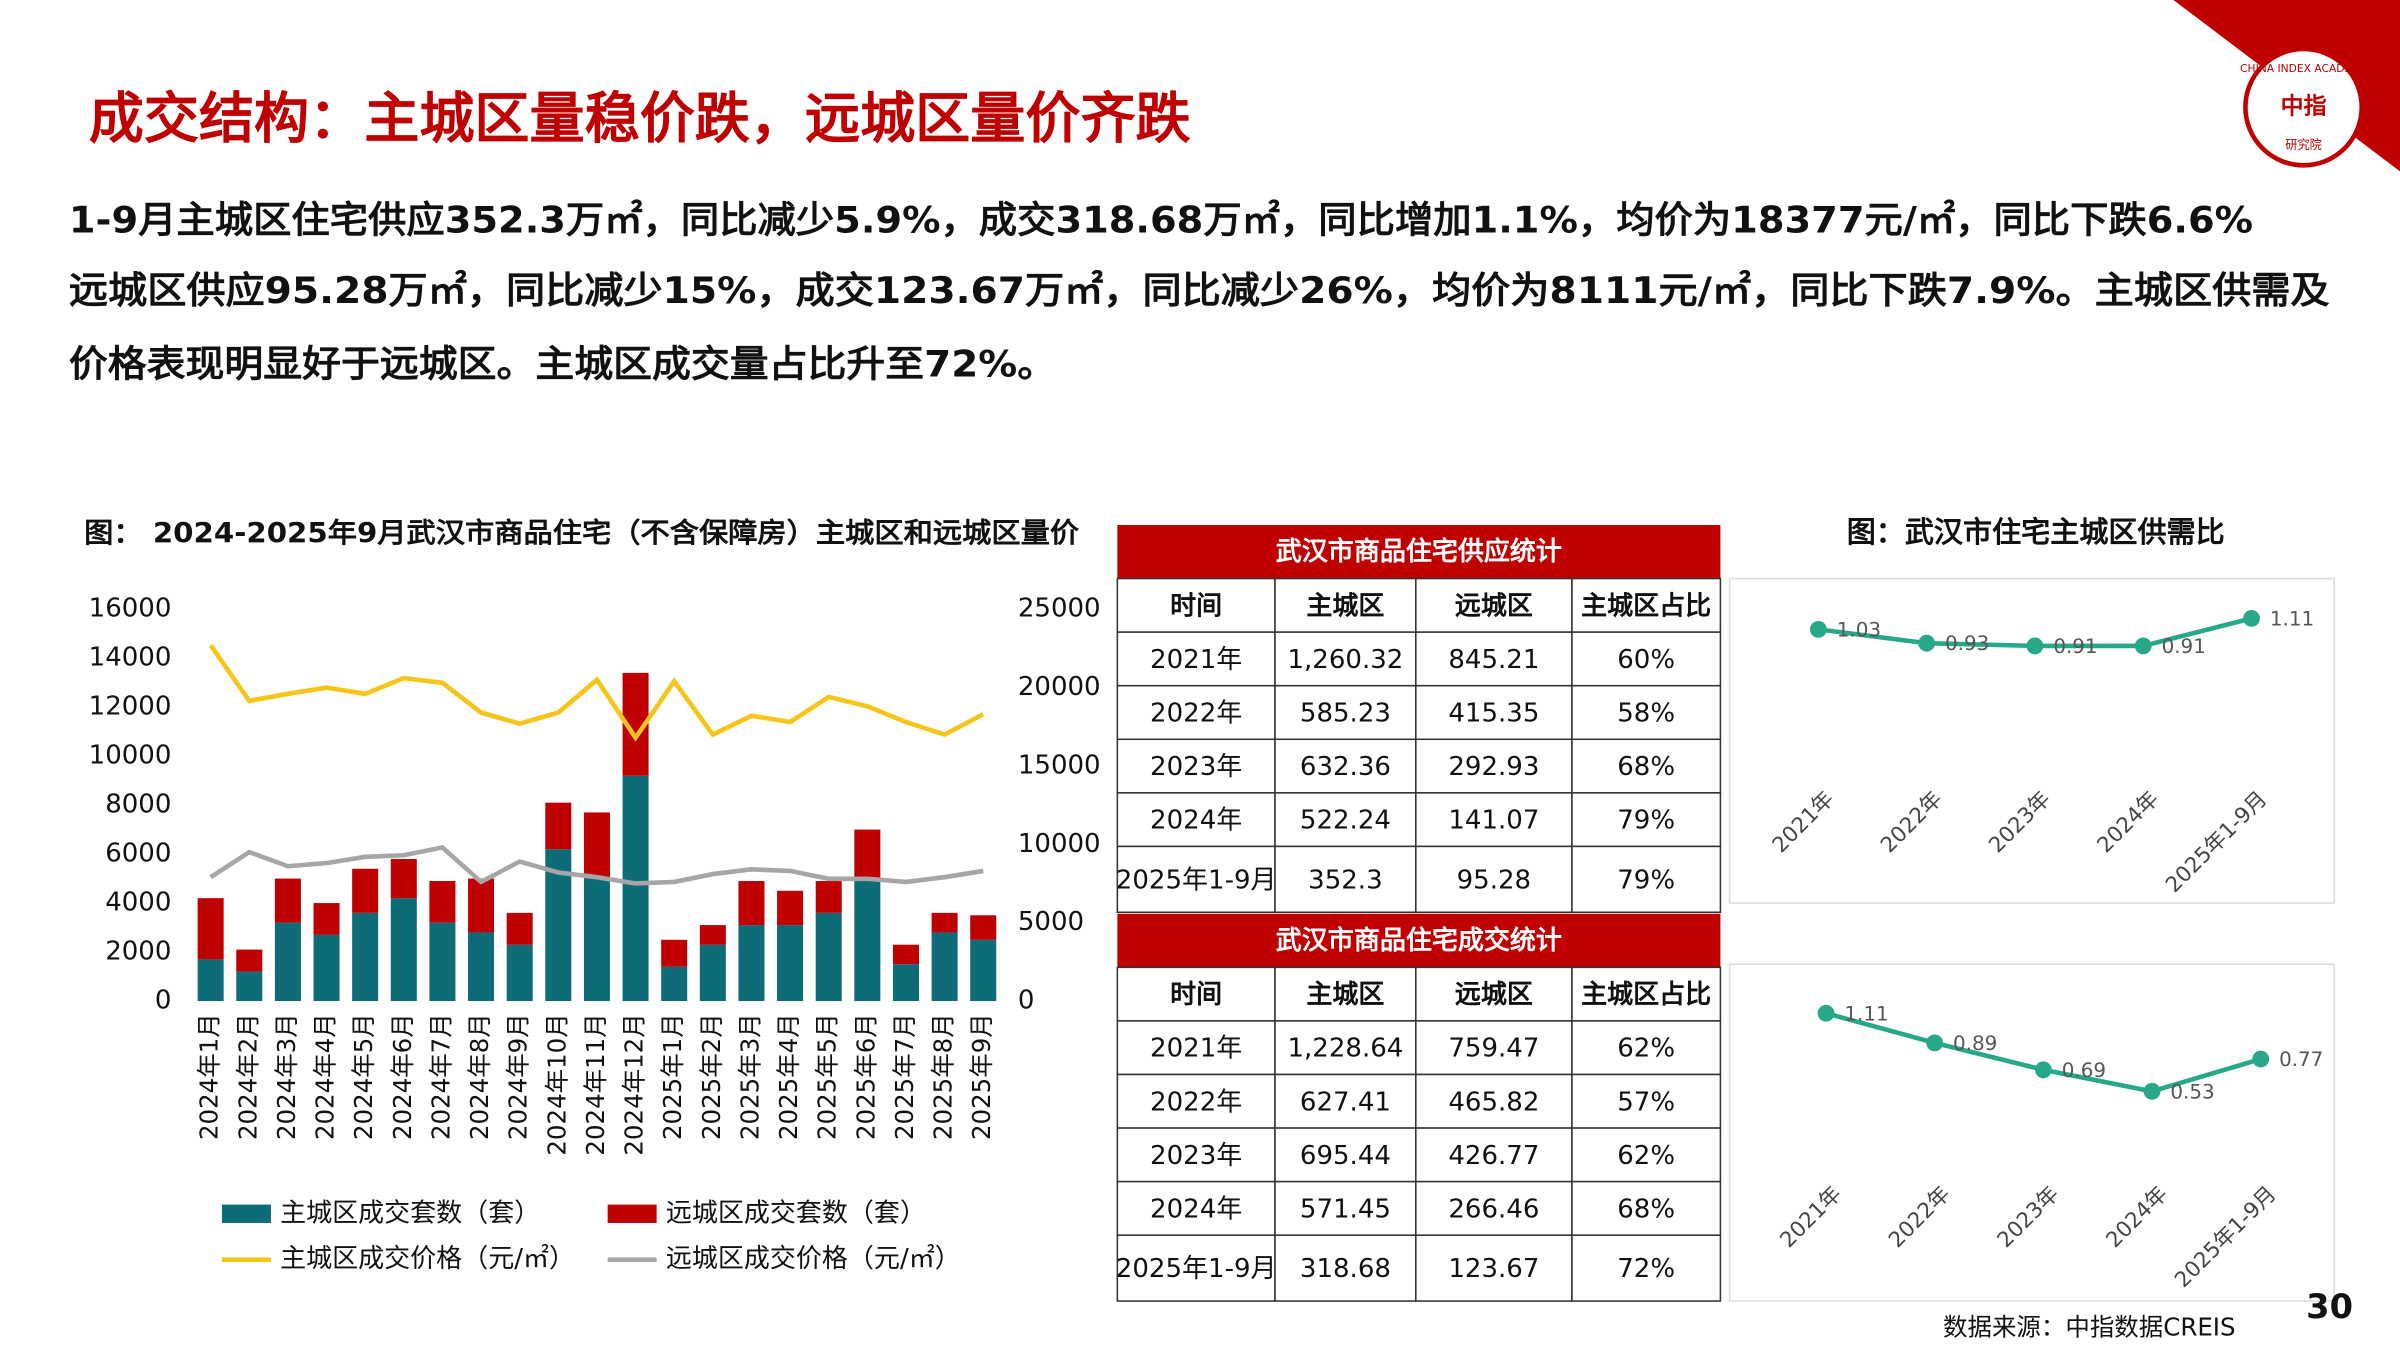  I want to click on table-cell-text: 632.36, so click(1345, 767).